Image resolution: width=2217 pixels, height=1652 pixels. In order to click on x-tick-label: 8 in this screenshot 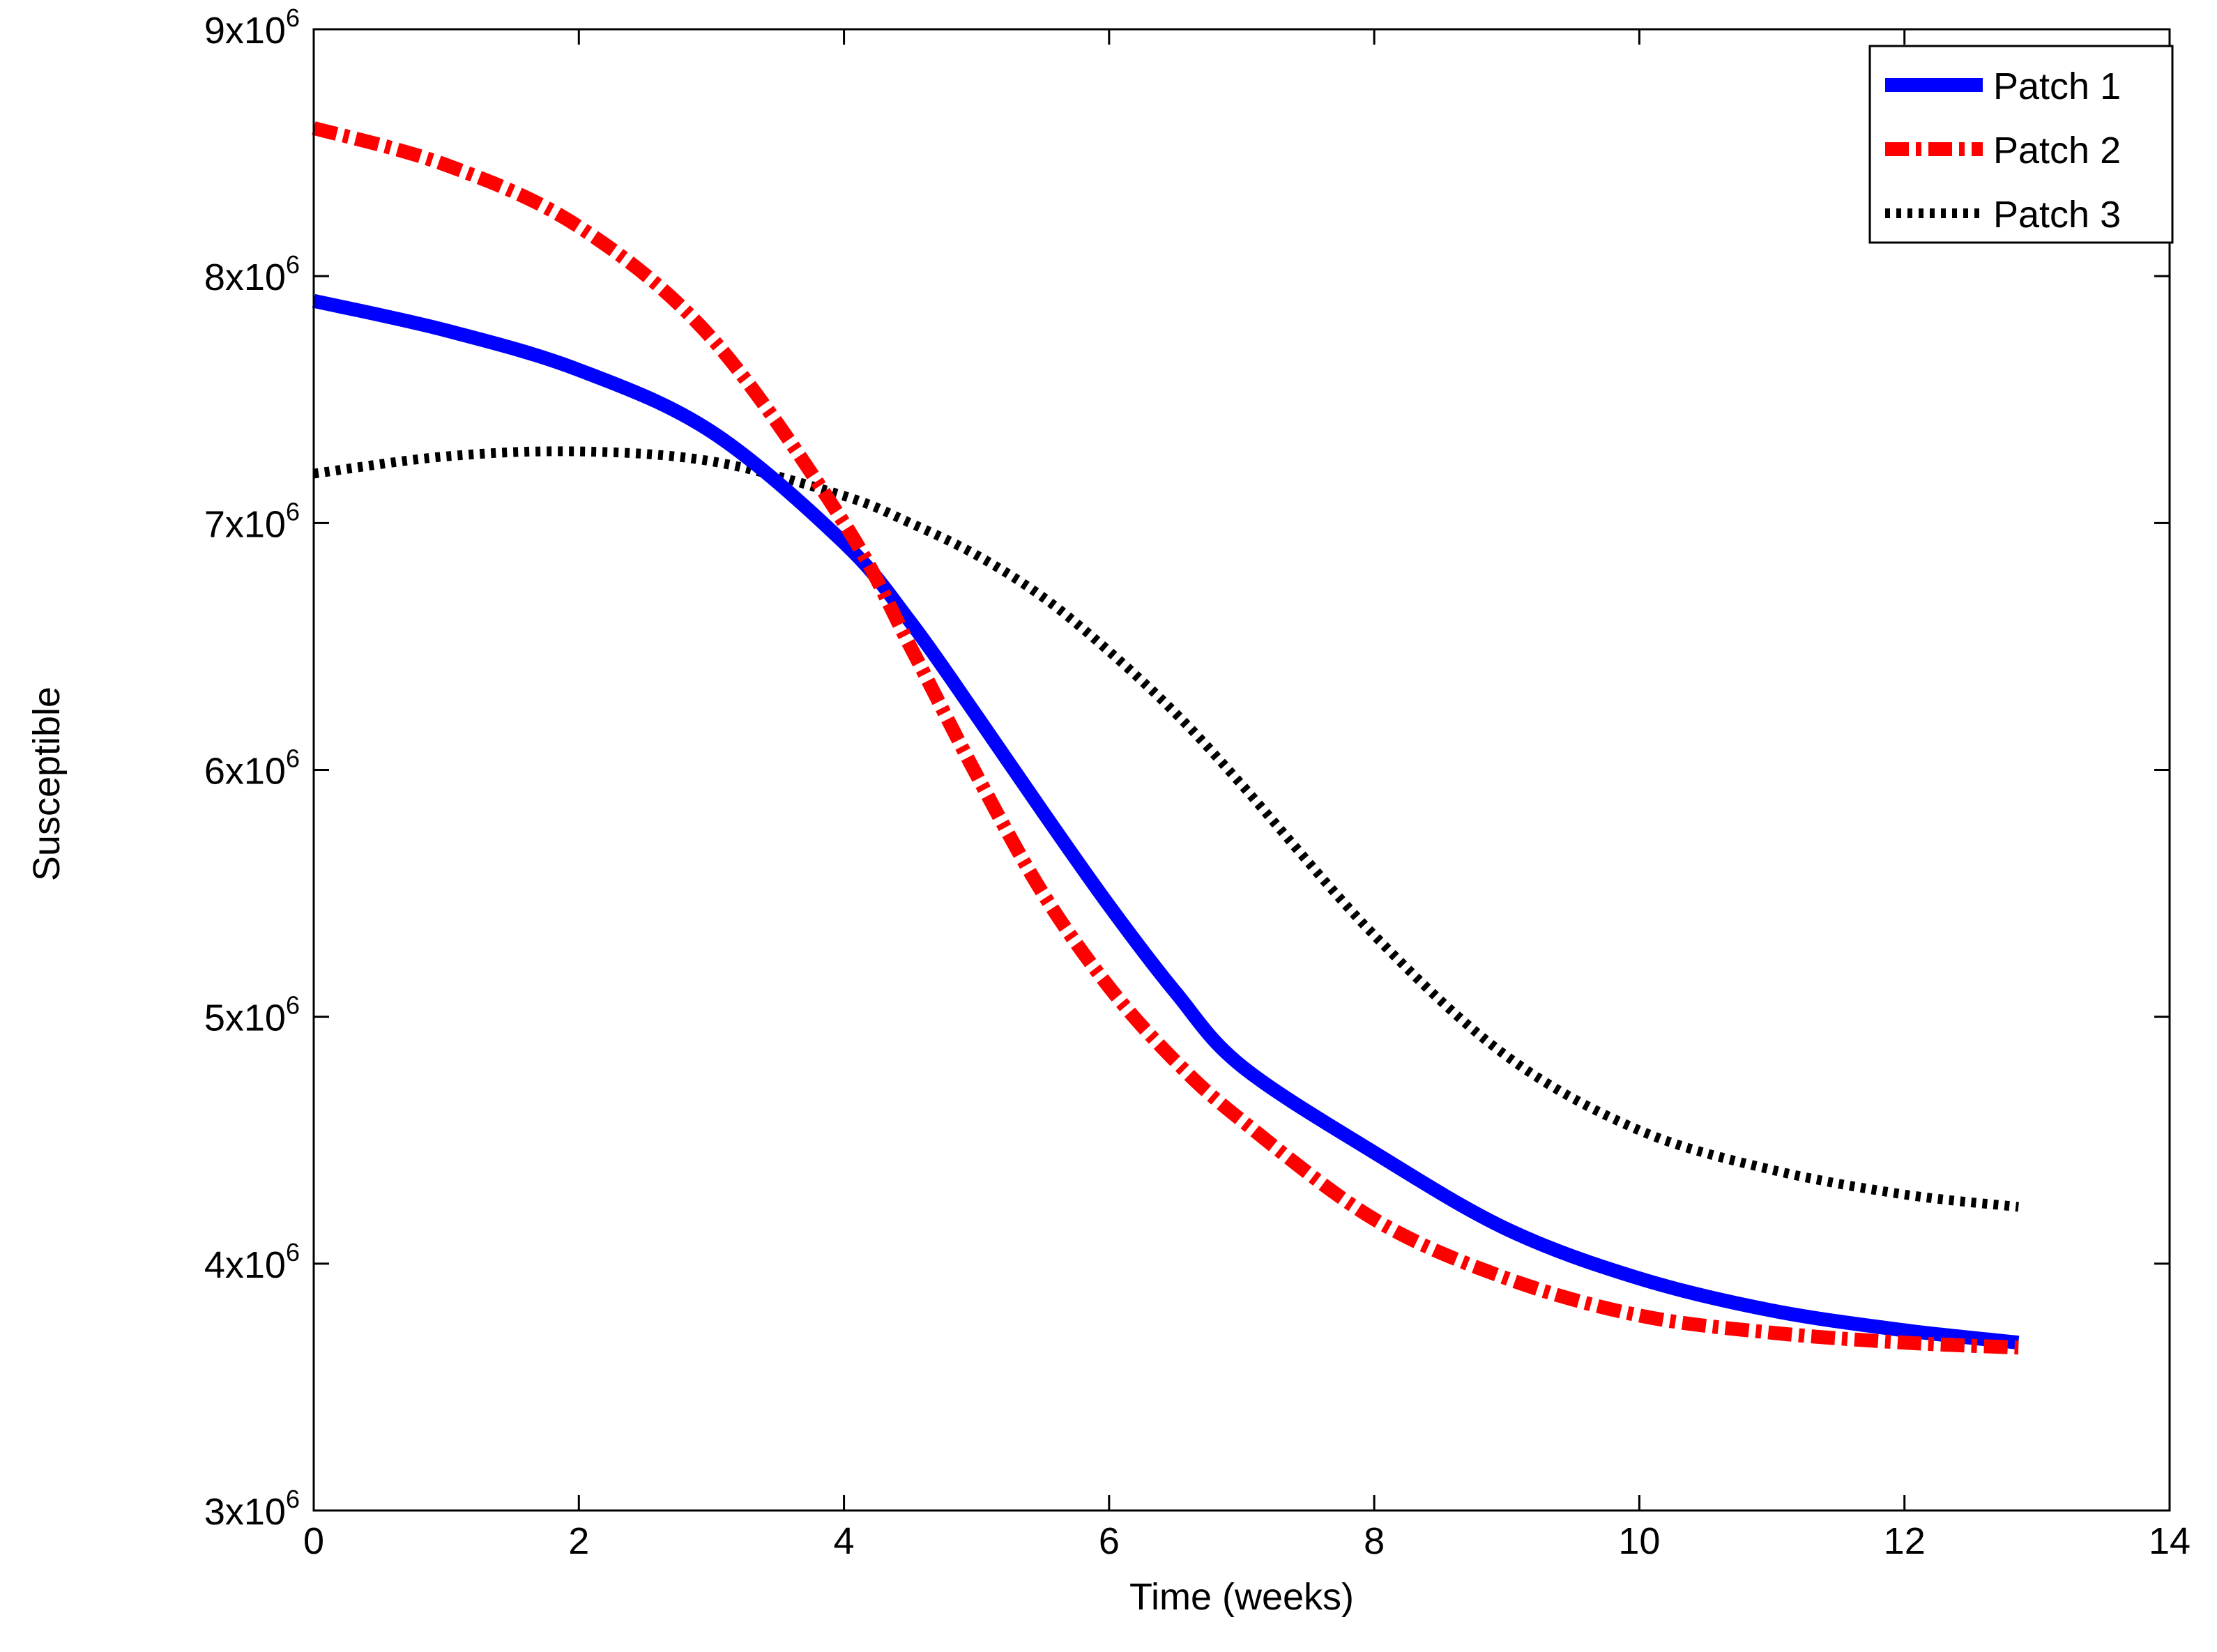, I will do `click(1375, 1541)`.